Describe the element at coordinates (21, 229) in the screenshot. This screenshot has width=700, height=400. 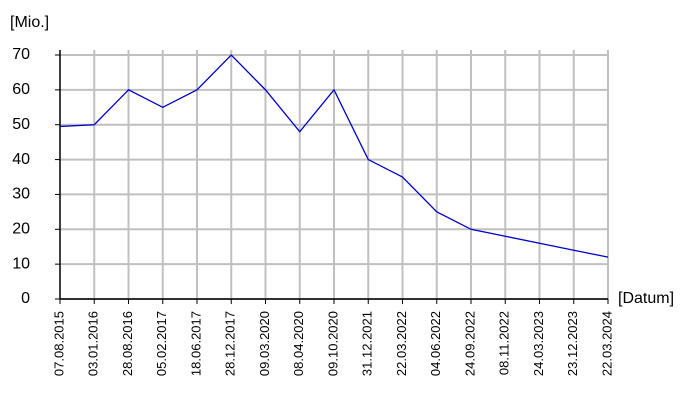
I see `y-tick-label: 20` at that location.